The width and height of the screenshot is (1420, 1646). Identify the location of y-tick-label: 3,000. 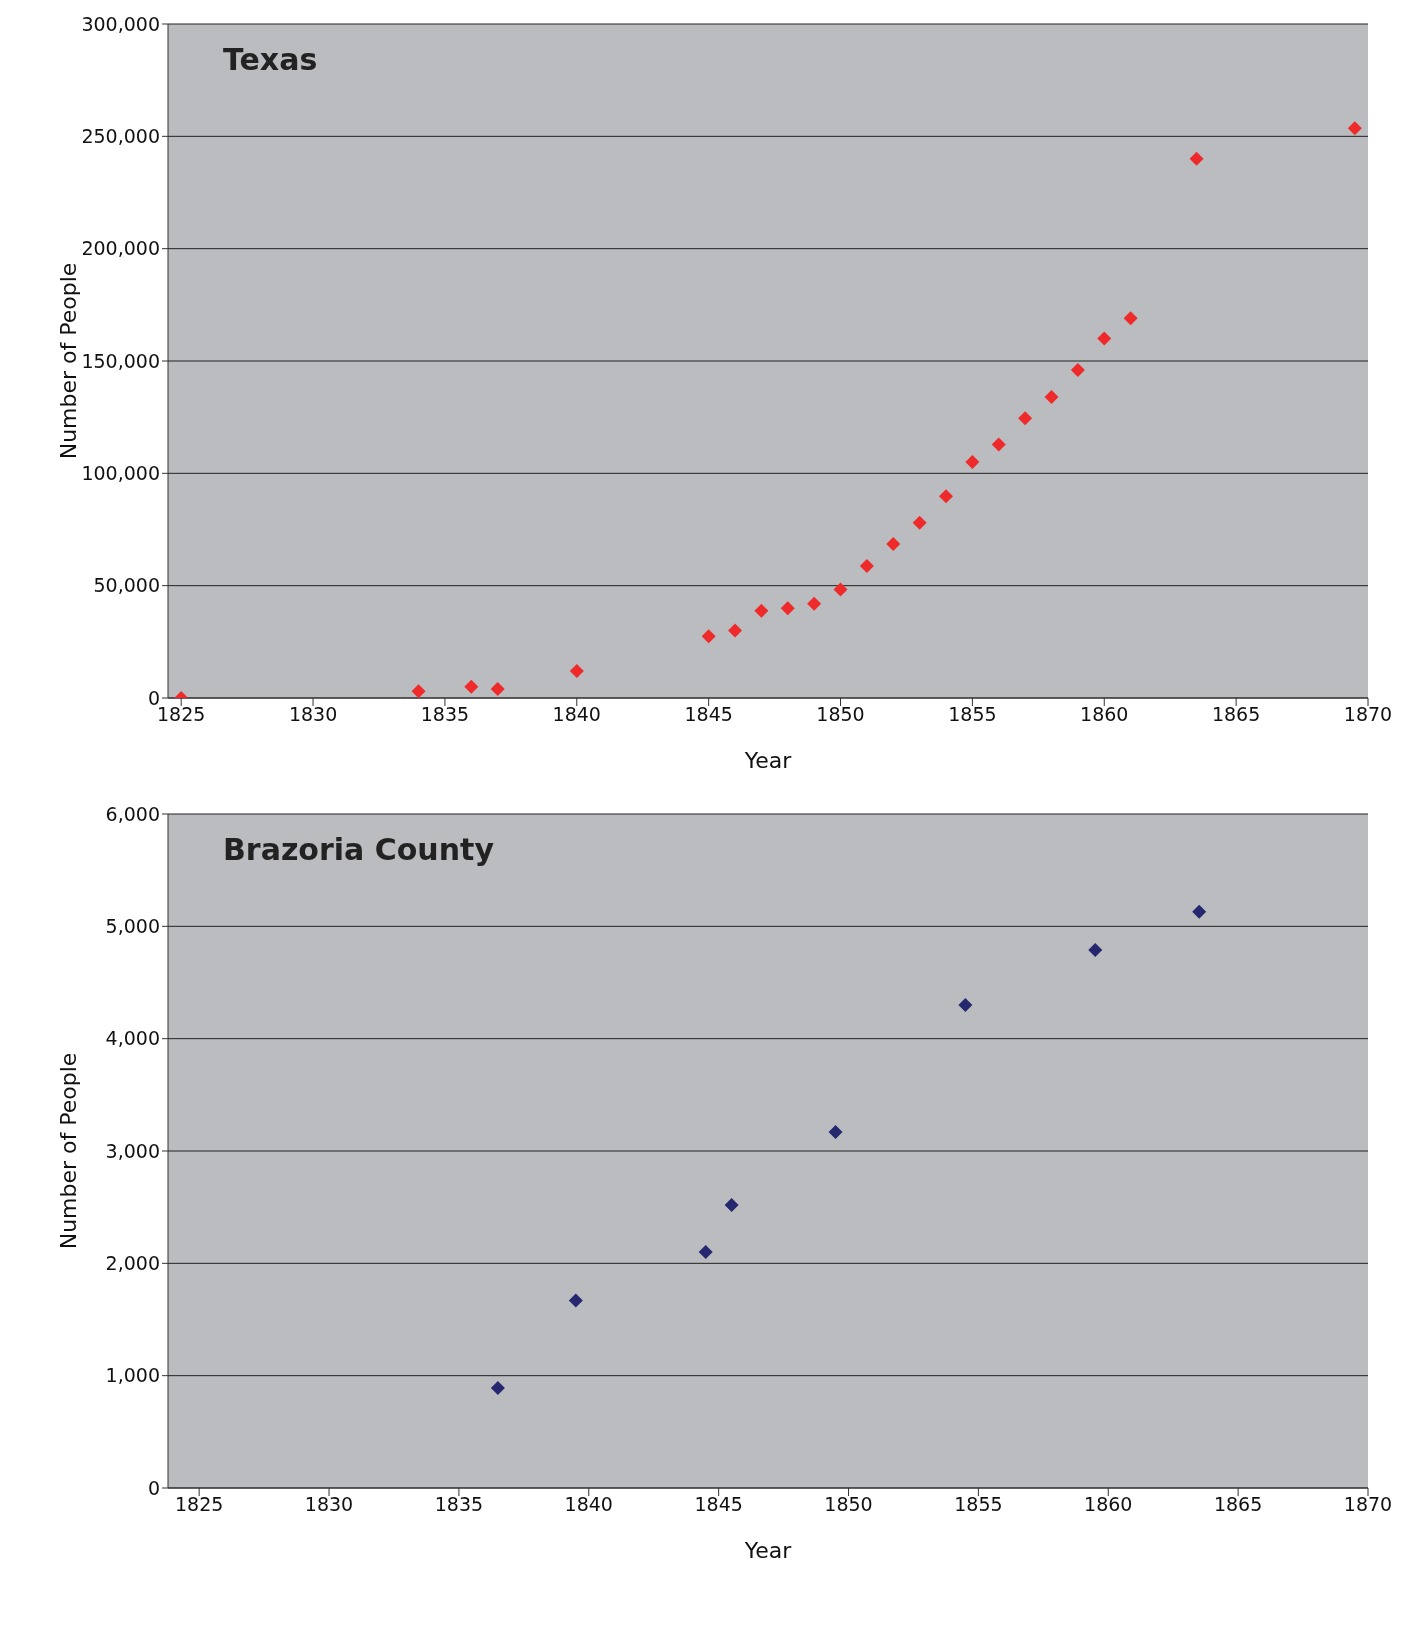
(132, 1150).